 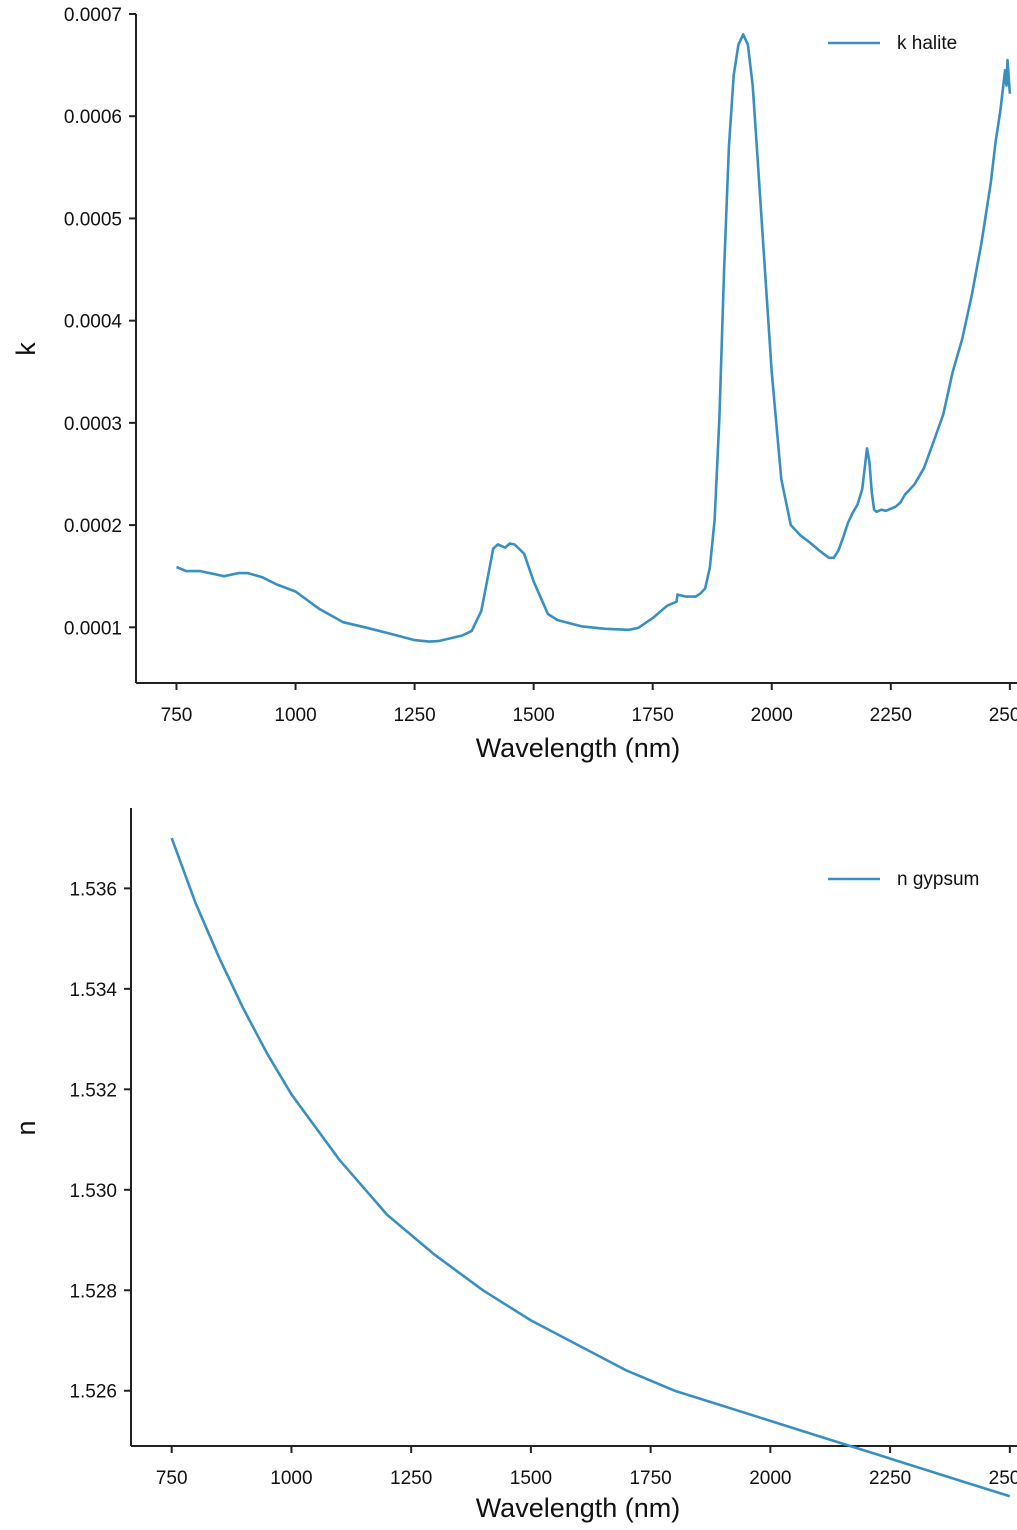 I want to click on legend-label: n gypsum, so click(x=938, y=879).